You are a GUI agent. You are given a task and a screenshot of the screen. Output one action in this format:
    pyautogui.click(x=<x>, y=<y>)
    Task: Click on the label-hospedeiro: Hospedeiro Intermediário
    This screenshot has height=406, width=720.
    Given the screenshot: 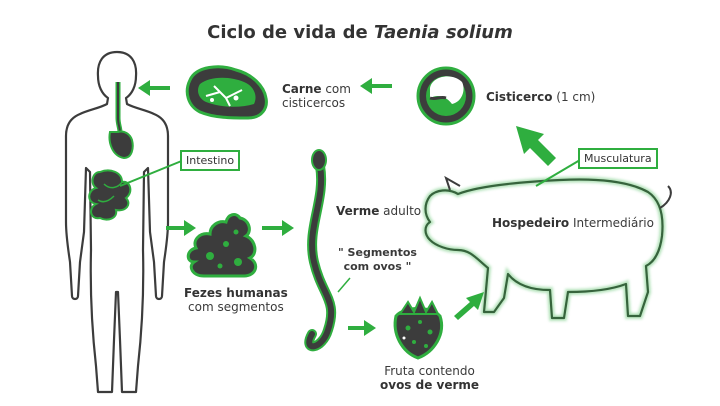 What is the action you would take?
    pyautogui.click(x=573, y=223)
    